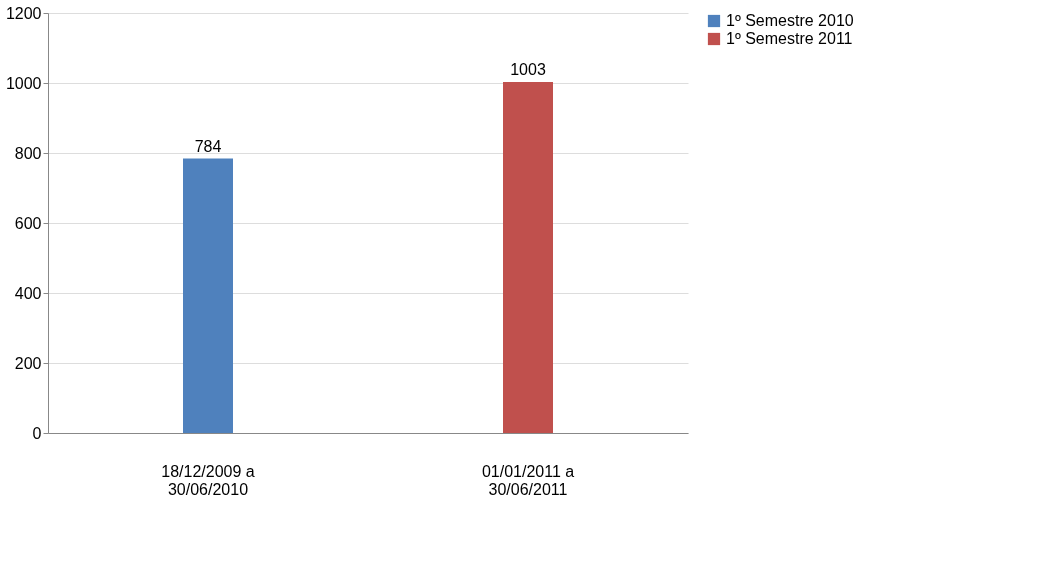 The image size is (1059, 585). Describe the element at coordinates (23, 83) in the screenshot. I see `y-tick-label: 1000` at that location.